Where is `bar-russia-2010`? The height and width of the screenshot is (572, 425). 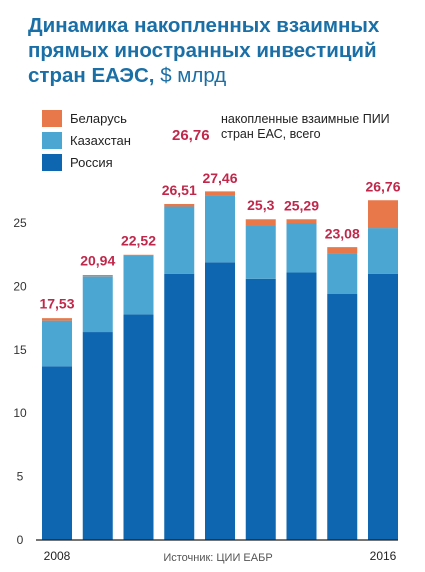 bar-russia-2010 is located at coordinates (138, 427).